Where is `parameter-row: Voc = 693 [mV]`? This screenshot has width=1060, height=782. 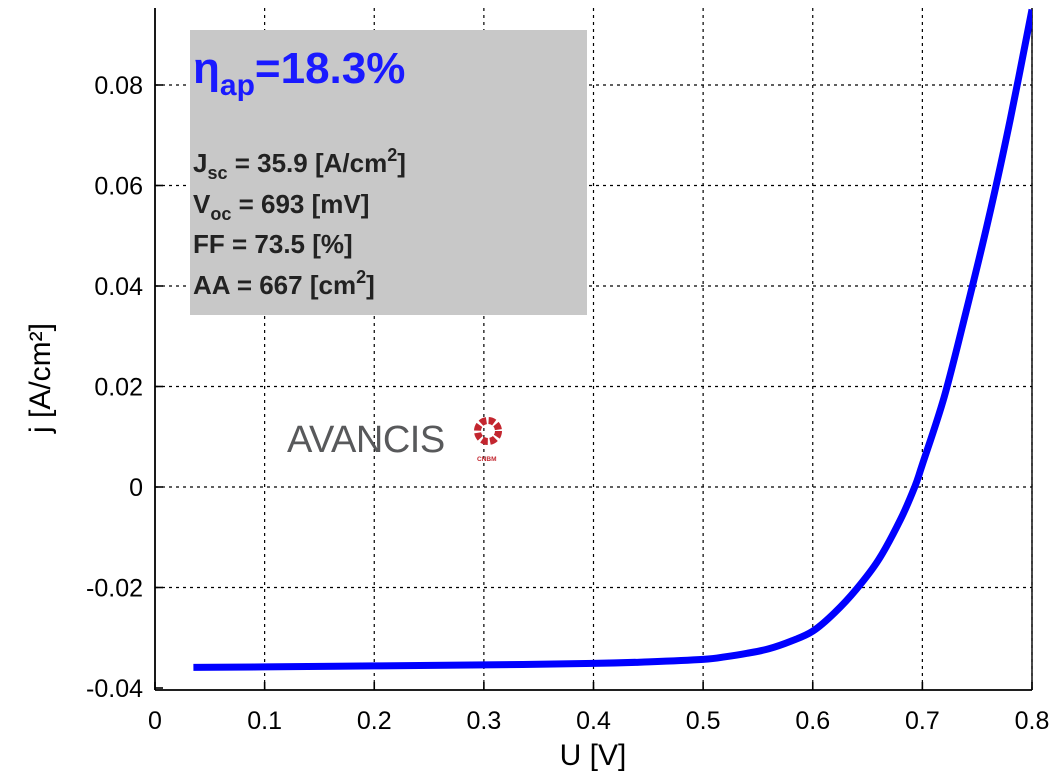
parameter-row: Voc = 693 [mV] is located at coordinates (281, 206).